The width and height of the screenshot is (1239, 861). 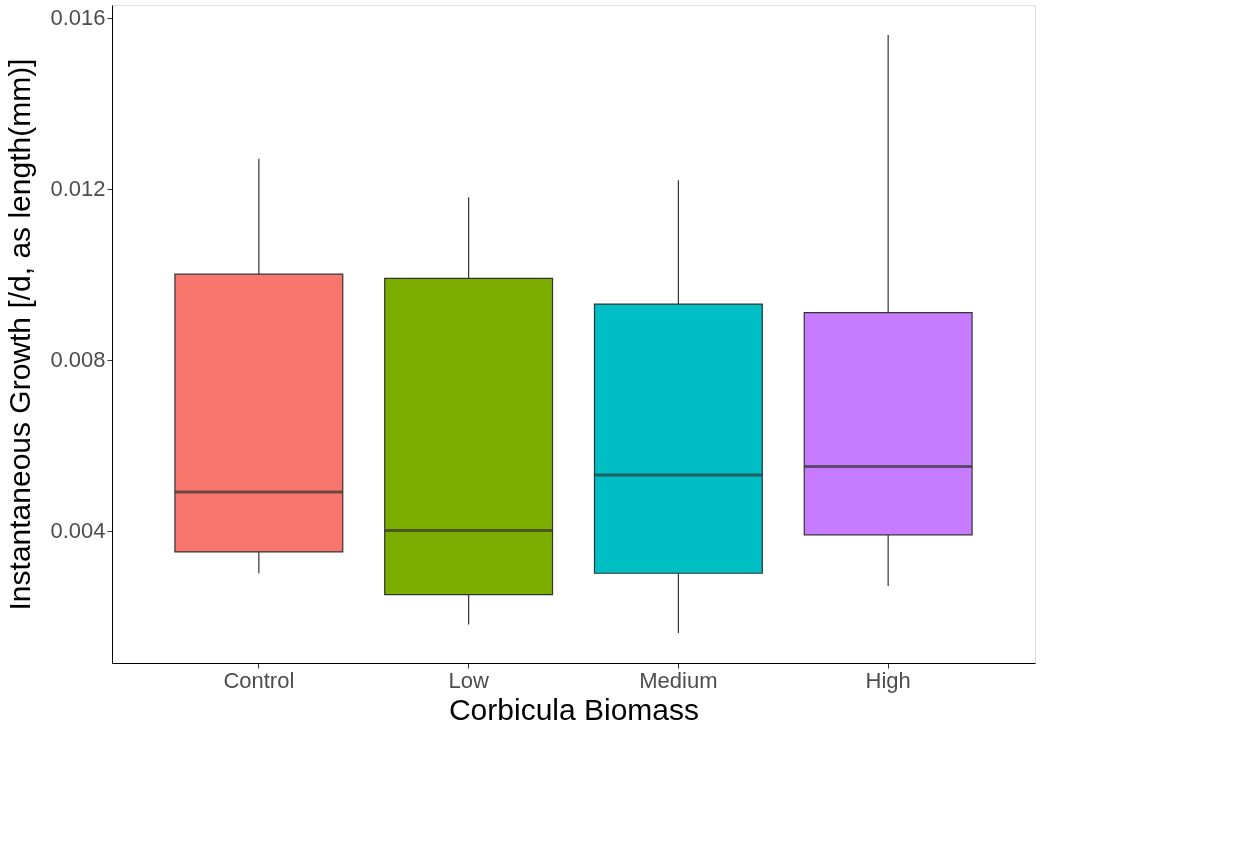 What do you see at coordinates (468, 680) in the screenshot?
I see `x-tick-label: Low` at bounding box center [468, 680].